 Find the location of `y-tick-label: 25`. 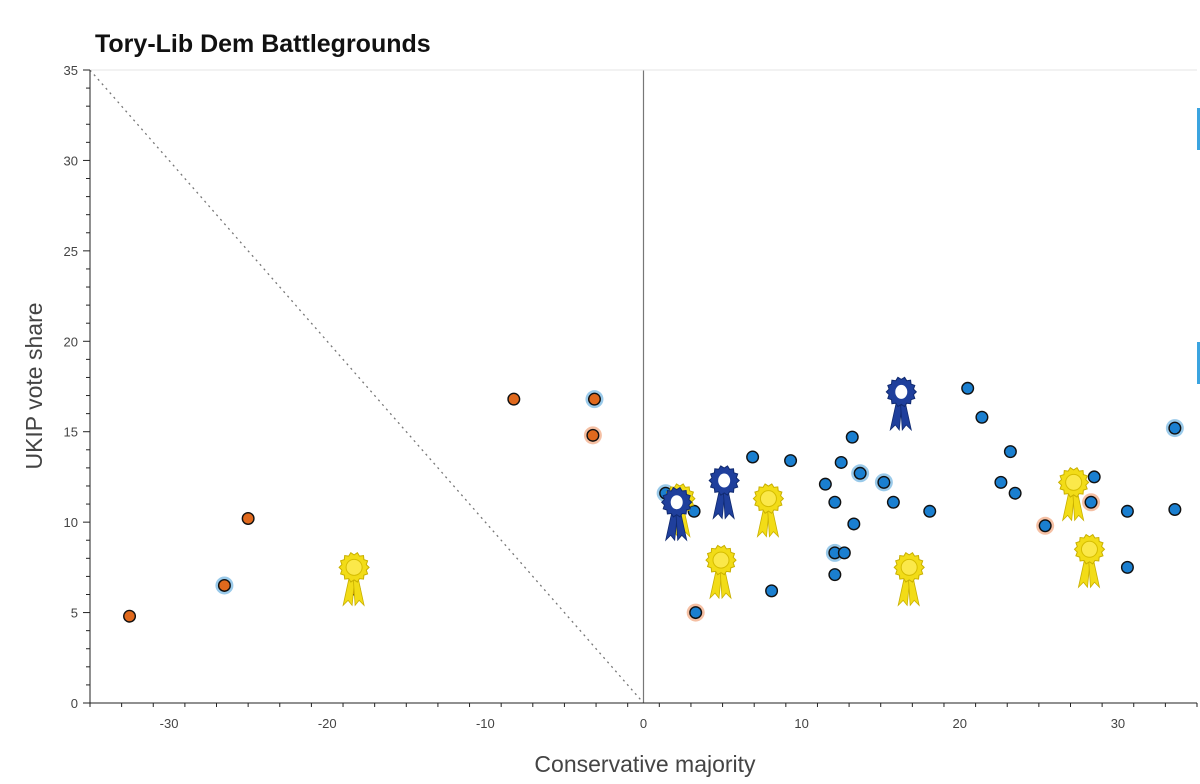

y-tick-label: 25 is located at coordinates (71, 251).